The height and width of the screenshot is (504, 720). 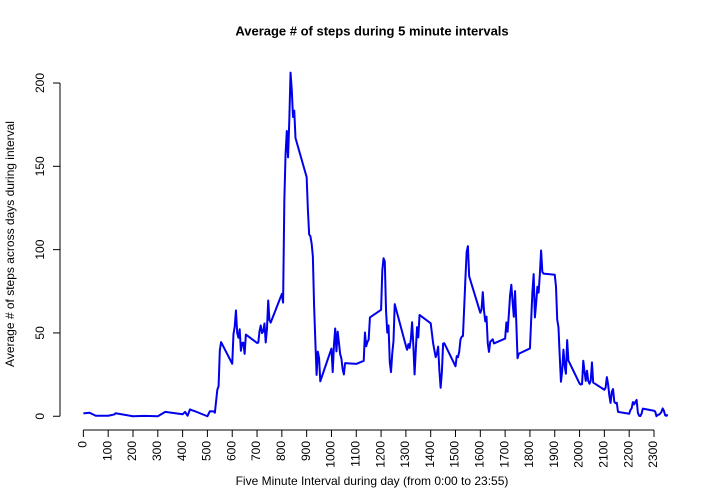 What do you see at coordinates (40, 249) in the screenshot?
I see `y-tick-label: 100` at bounding box center [40, 249].